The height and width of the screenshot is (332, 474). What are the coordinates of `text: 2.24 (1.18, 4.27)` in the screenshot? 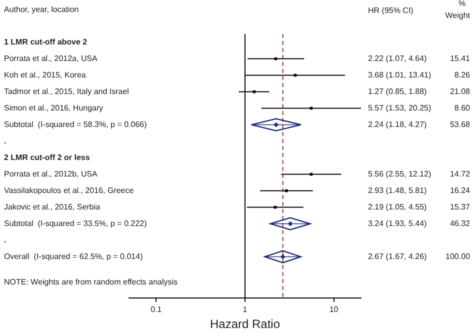 It's located at (398, 124).